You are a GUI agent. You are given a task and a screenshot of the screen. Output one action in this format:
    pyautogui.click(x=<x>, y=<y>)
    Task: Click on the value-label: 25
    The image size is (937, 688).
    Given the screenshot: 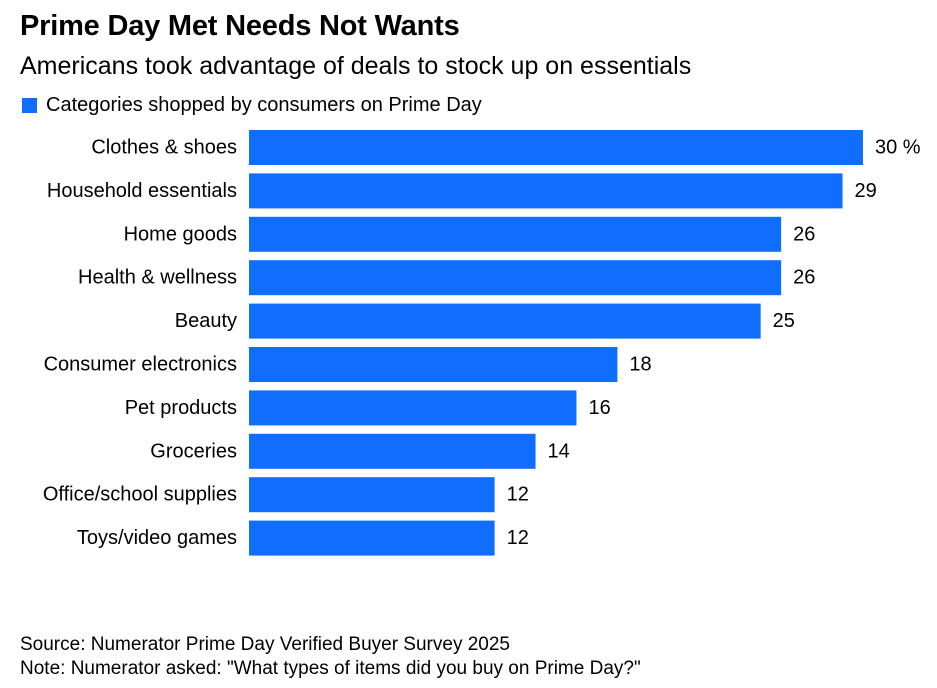 What is the action you would take?
    pyautogui.click(x=784, y=321)
    